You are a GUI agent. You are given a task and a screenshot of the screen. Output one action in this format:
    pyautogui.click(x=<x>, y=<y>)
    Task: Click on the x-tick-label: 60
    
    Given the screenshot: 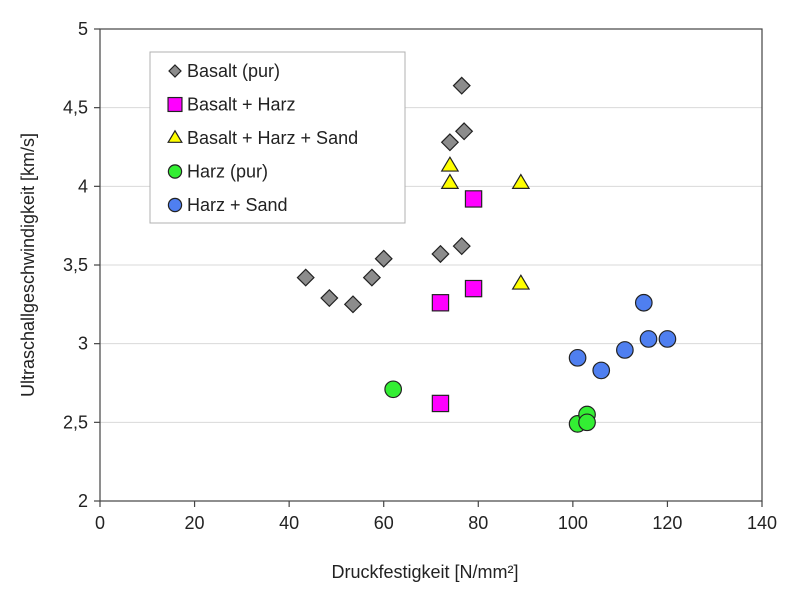 What is the action you would take?
    pyautogui.click(x=384, y=523)
    